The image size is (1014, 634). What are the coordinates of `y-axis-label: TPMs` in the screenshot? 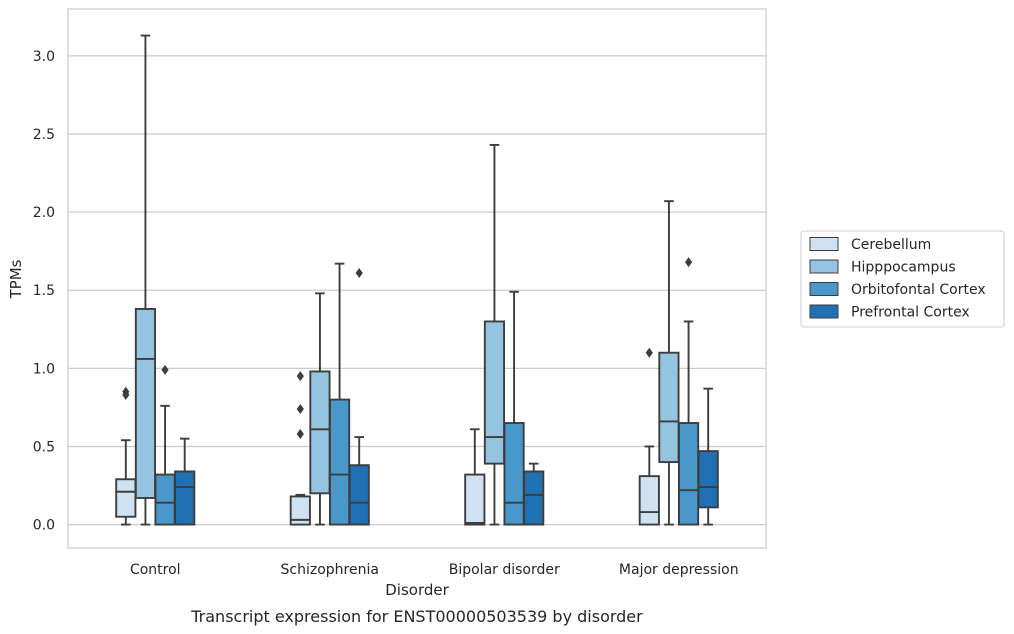 It's located at (16, 279).